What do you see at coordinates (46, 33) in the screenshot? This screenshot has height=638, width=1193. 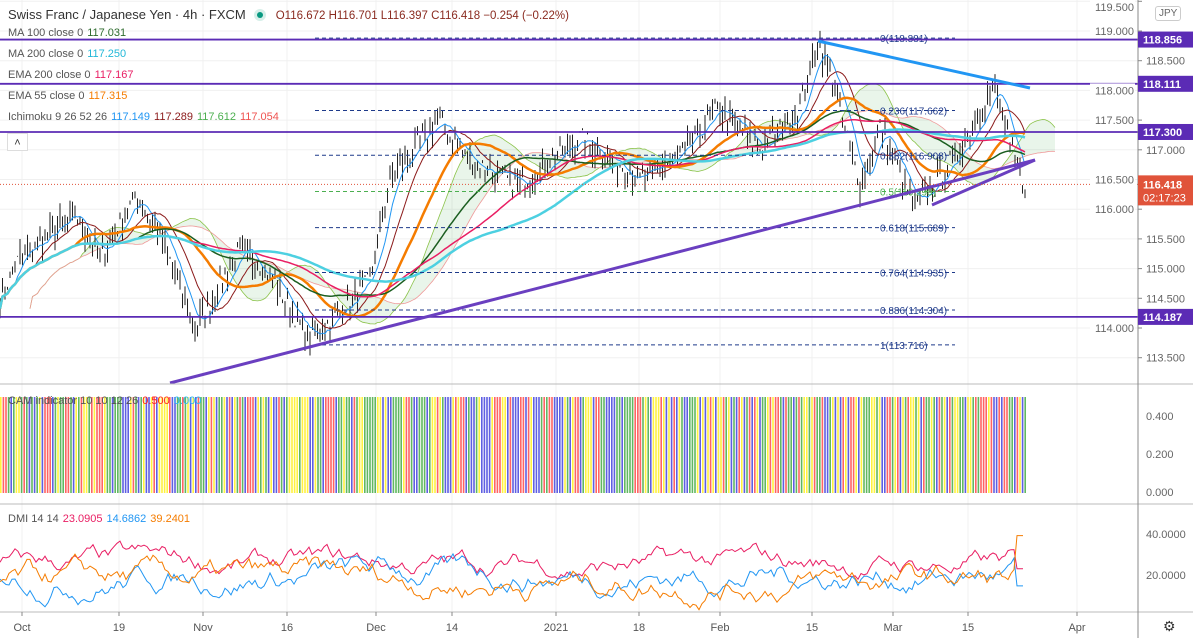 I see `legend-label: MA 100 close 0` at bounding box center [46, 33].